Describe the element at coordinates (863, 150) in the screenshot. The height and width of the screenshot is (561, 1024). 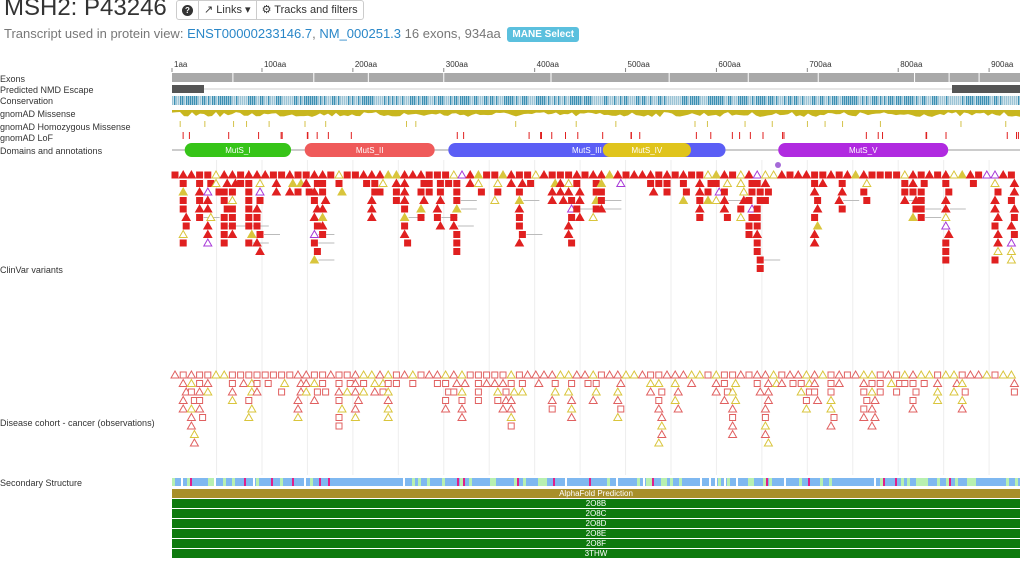
I see `domain-muts-v` at that location.